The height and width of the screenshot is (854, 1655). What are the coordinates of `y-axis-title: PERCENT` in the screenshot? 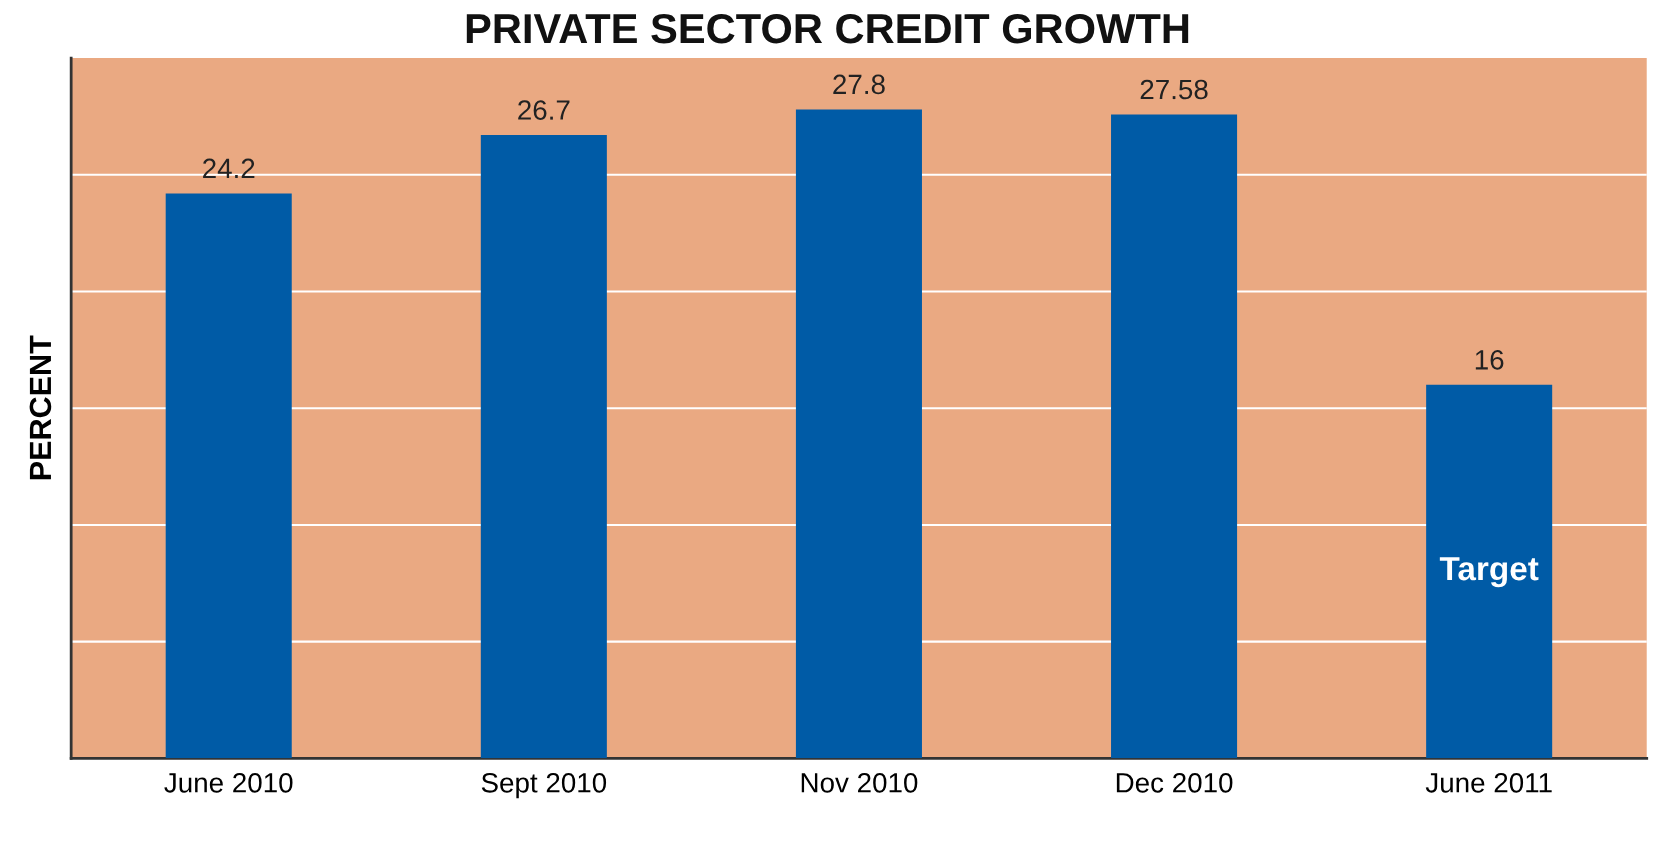 It's located at (40, 407).